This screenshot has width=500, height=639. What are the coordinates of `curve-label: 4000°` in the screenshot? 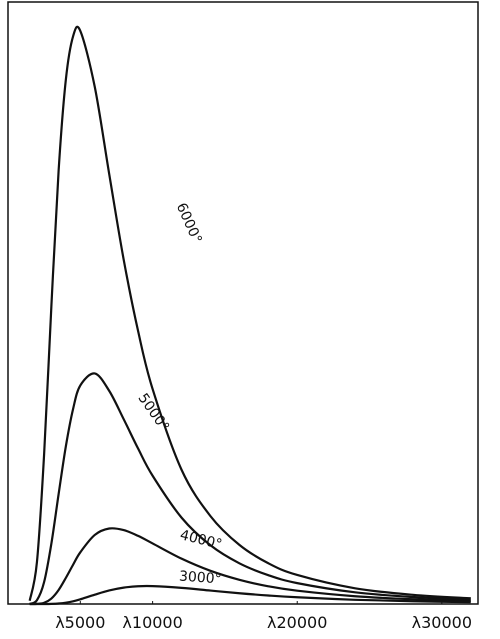 It's located at (200, 540).